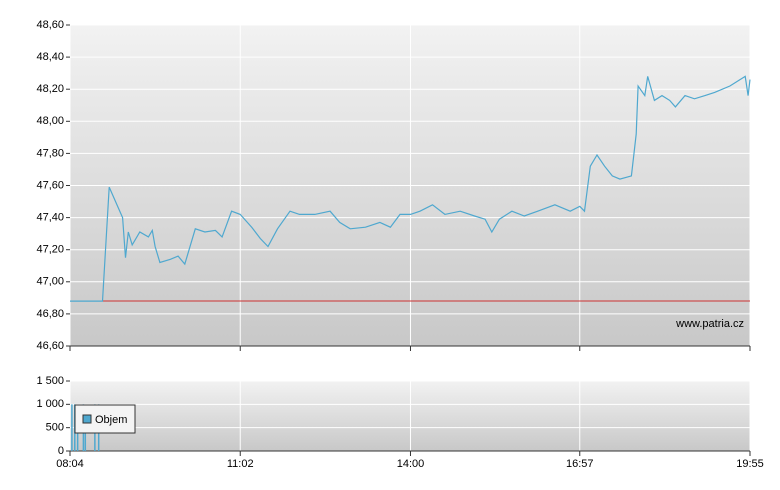 This screenshot has height=490, width=780. What do you see at coordinates (50, 89) in the screenshot?
I see `y-tick-label: 48,20` at bounding box center [50, 89].